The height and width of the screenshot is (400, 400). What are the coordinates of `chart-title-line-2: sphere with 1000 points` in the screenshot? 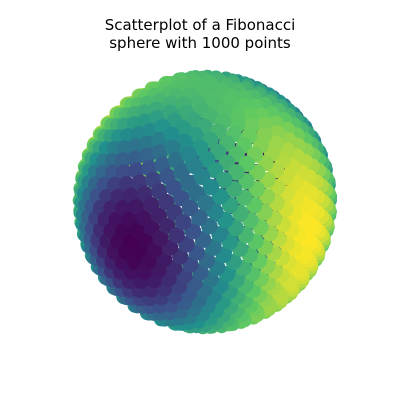 It's located at (200, 43).